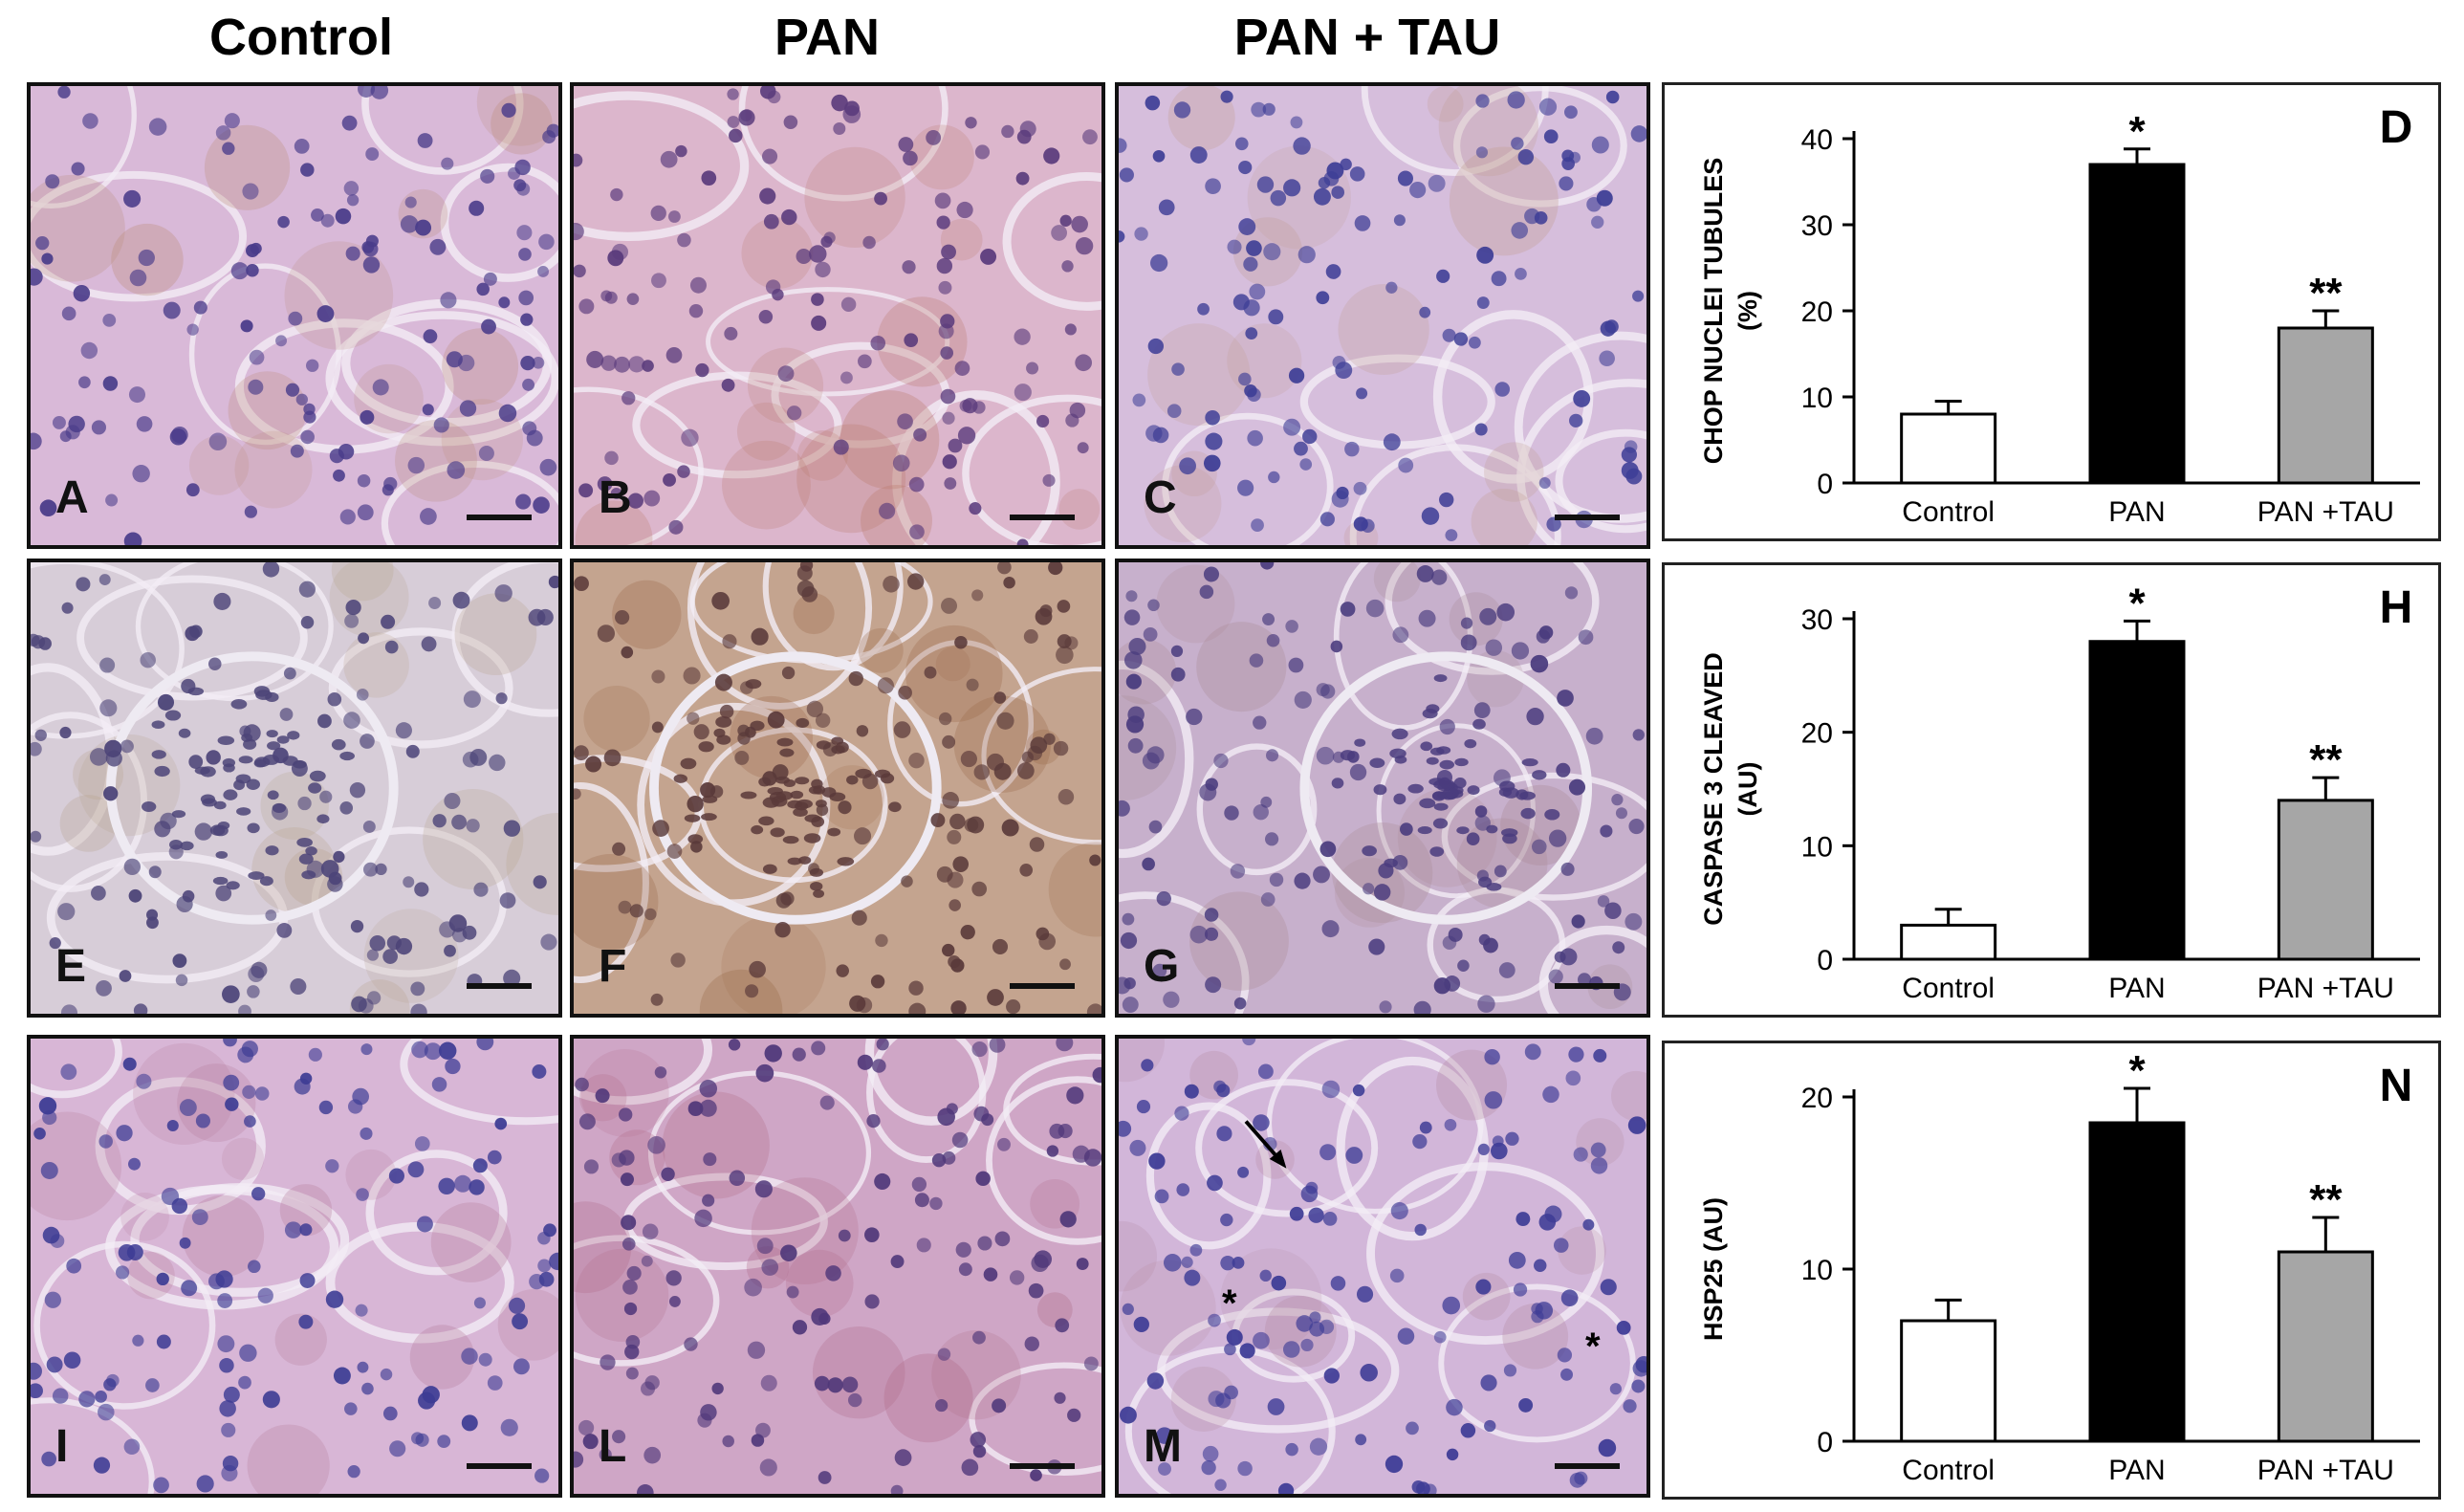 The image size is (2464, 1512). I want to click on panel-letter: L, so click(613, 1446).